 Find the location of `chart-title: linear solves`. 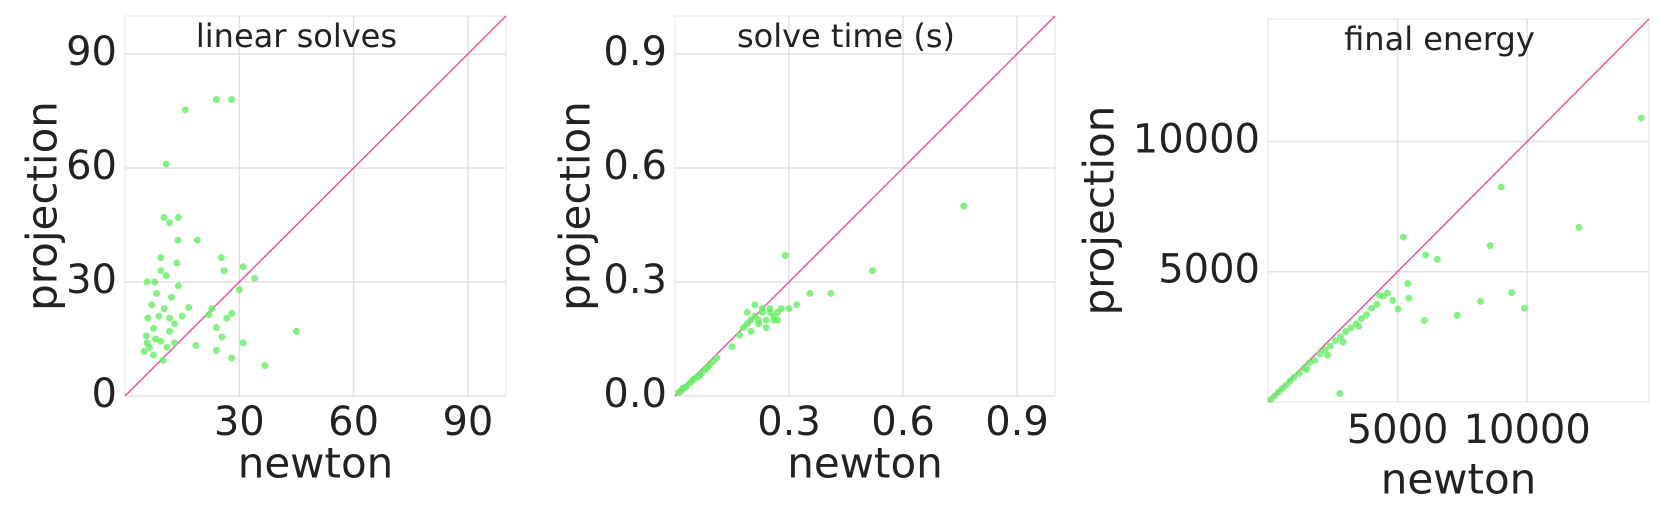

chart-title: linear solves is located at coordinates (296, 36).